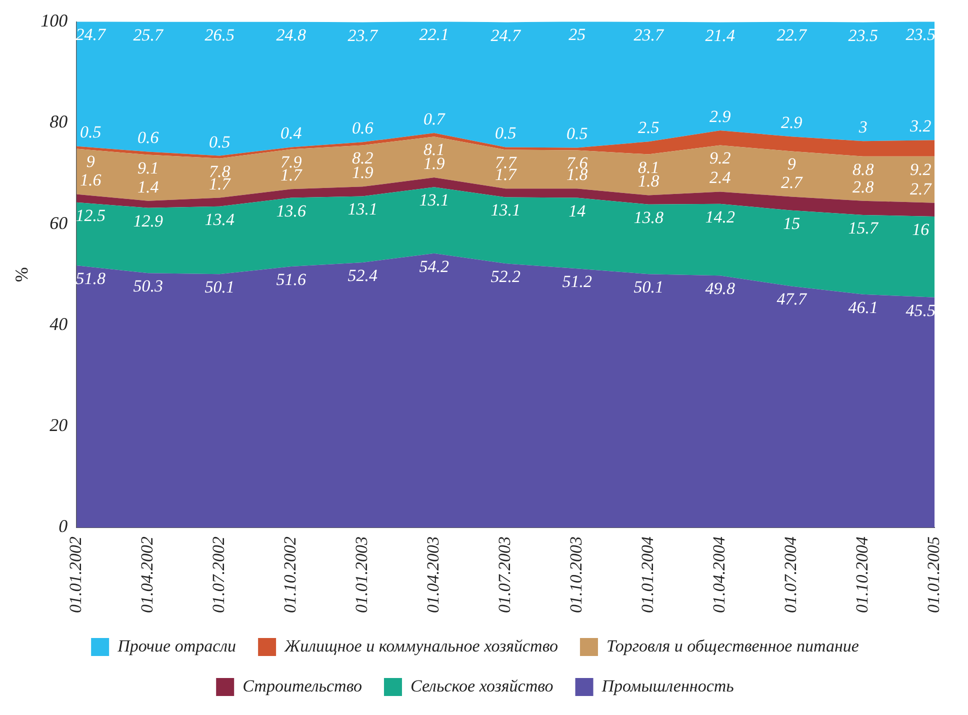 This screenshot has width=968, height=715. I want to click on y-tick-label: 100, so click(54, 20).